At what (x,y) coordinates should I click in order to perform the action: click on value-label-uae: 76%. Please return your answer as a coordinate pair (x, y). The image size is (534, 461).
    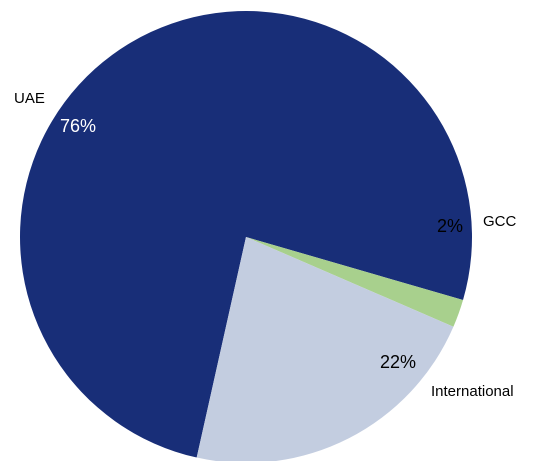
    Looking at the image, I should click on (78, 126).